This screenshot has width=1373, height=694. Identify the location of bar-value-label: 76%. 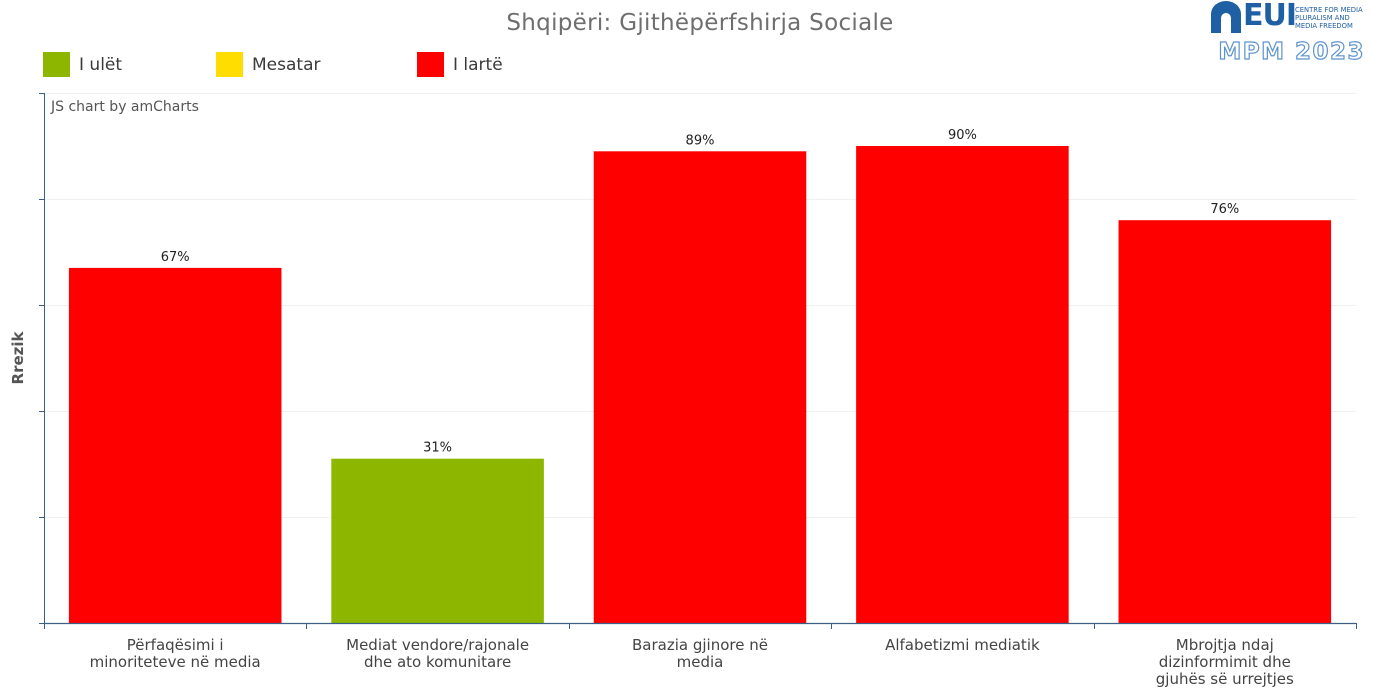
(1224, 209).